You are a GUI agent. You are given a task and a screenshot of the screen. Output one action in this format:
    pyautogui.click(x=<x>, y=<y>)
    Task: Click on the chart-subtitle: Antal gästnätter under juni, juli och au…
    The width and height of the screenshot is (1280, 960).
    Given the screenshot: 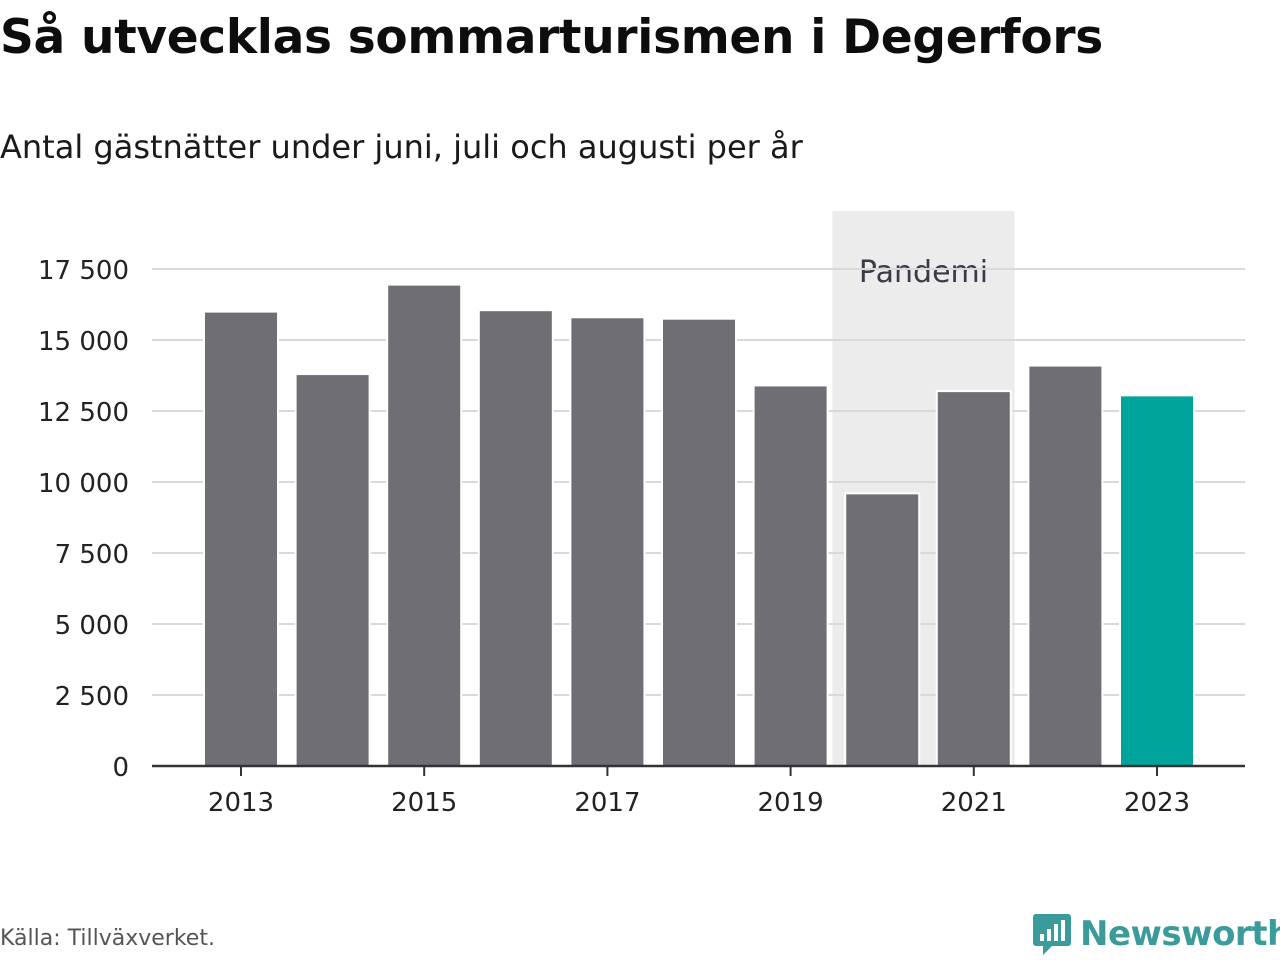 What is the action you would take?
    pyautogui.click(x=401, y=147)
    